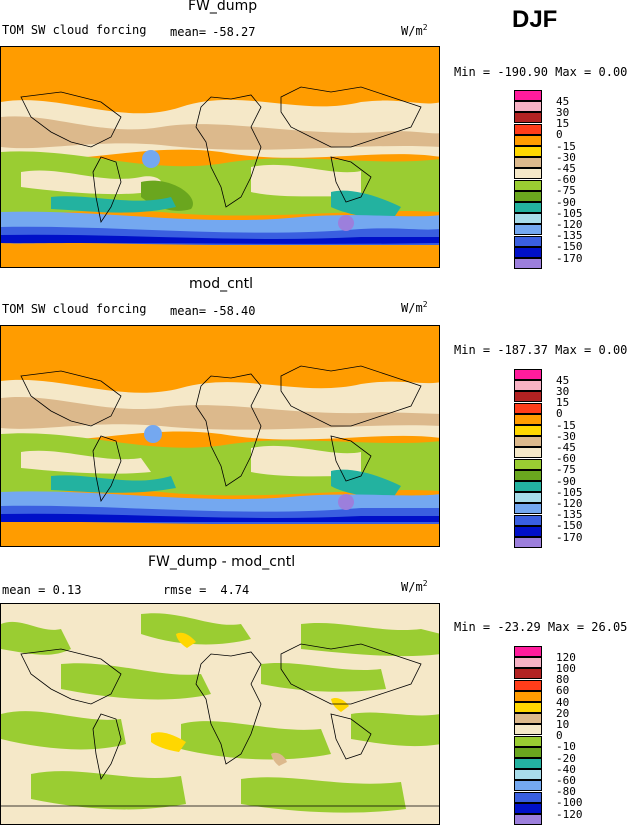 The width and height of the screenshot is (634, 825). What do you see at coordinates (42, 590) in the screenshot?
I see `panel-3-left-label: mean = 0.13` at bounding box center [42, 590].